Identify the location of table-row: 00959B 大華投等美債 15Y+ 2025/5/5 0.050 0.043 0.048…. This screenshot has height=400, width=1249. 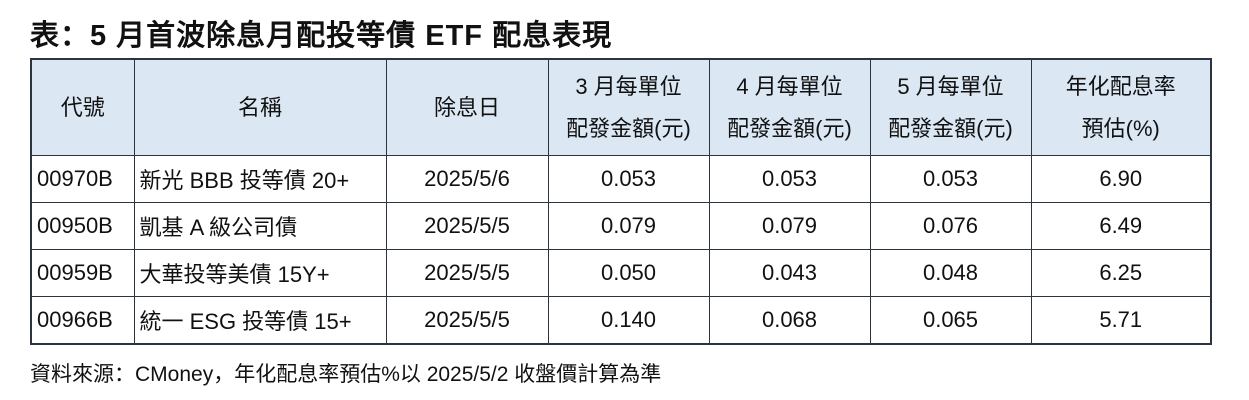
(621, 273).